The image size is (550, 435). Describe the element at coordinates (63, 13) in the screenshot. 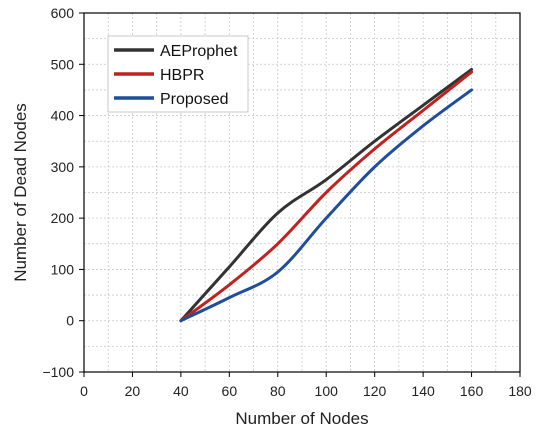

I see `y-tick-label: 600` at that location.